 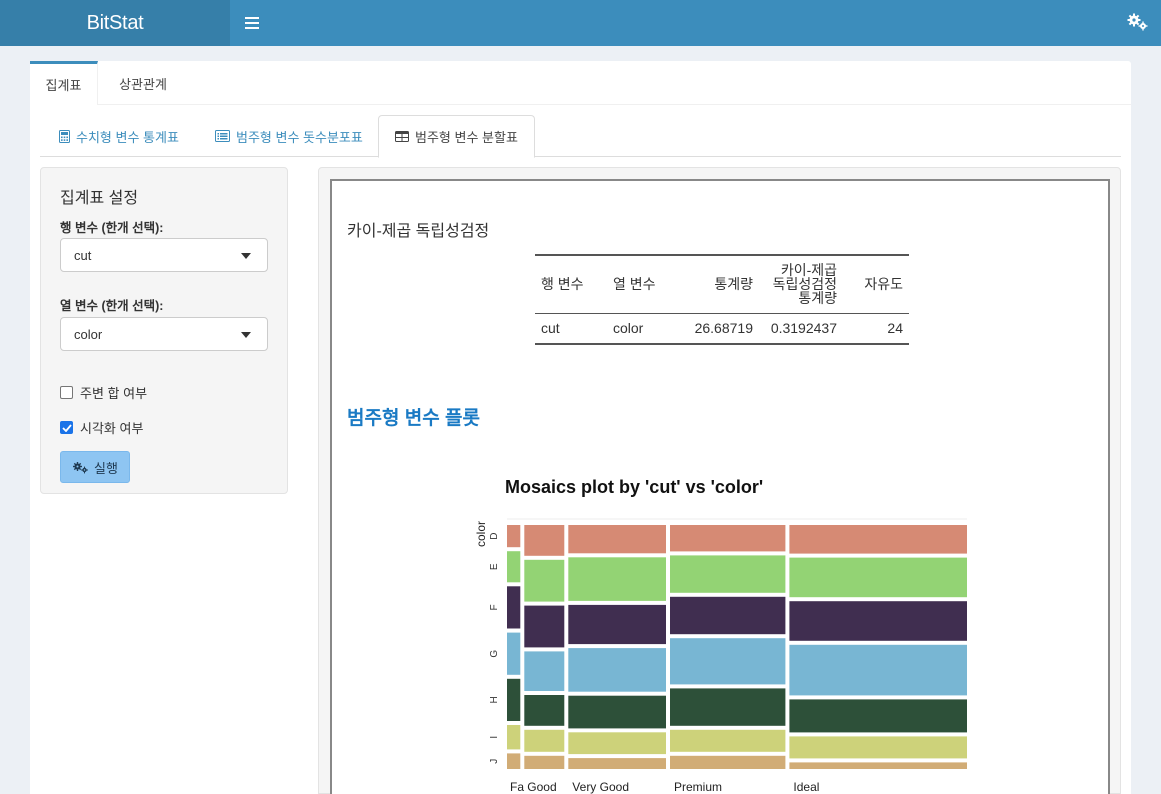 What do you see at coordinates (878, 716) in the screenshot?
I see `mosaic-cell-ideal-h` at bounding box center [878, 716].